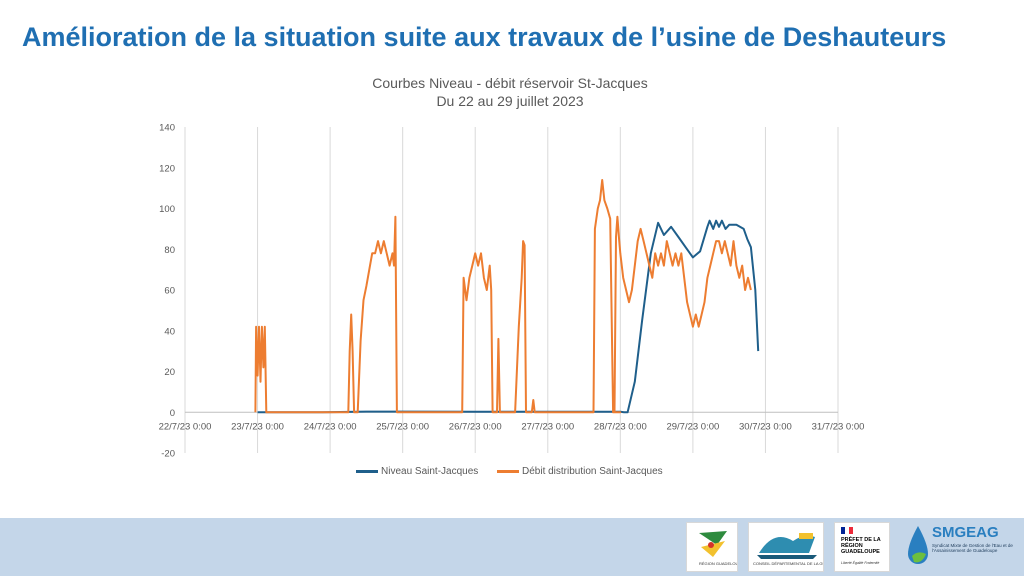  I want to click on y-tick-label: 40, so click(169, 331).